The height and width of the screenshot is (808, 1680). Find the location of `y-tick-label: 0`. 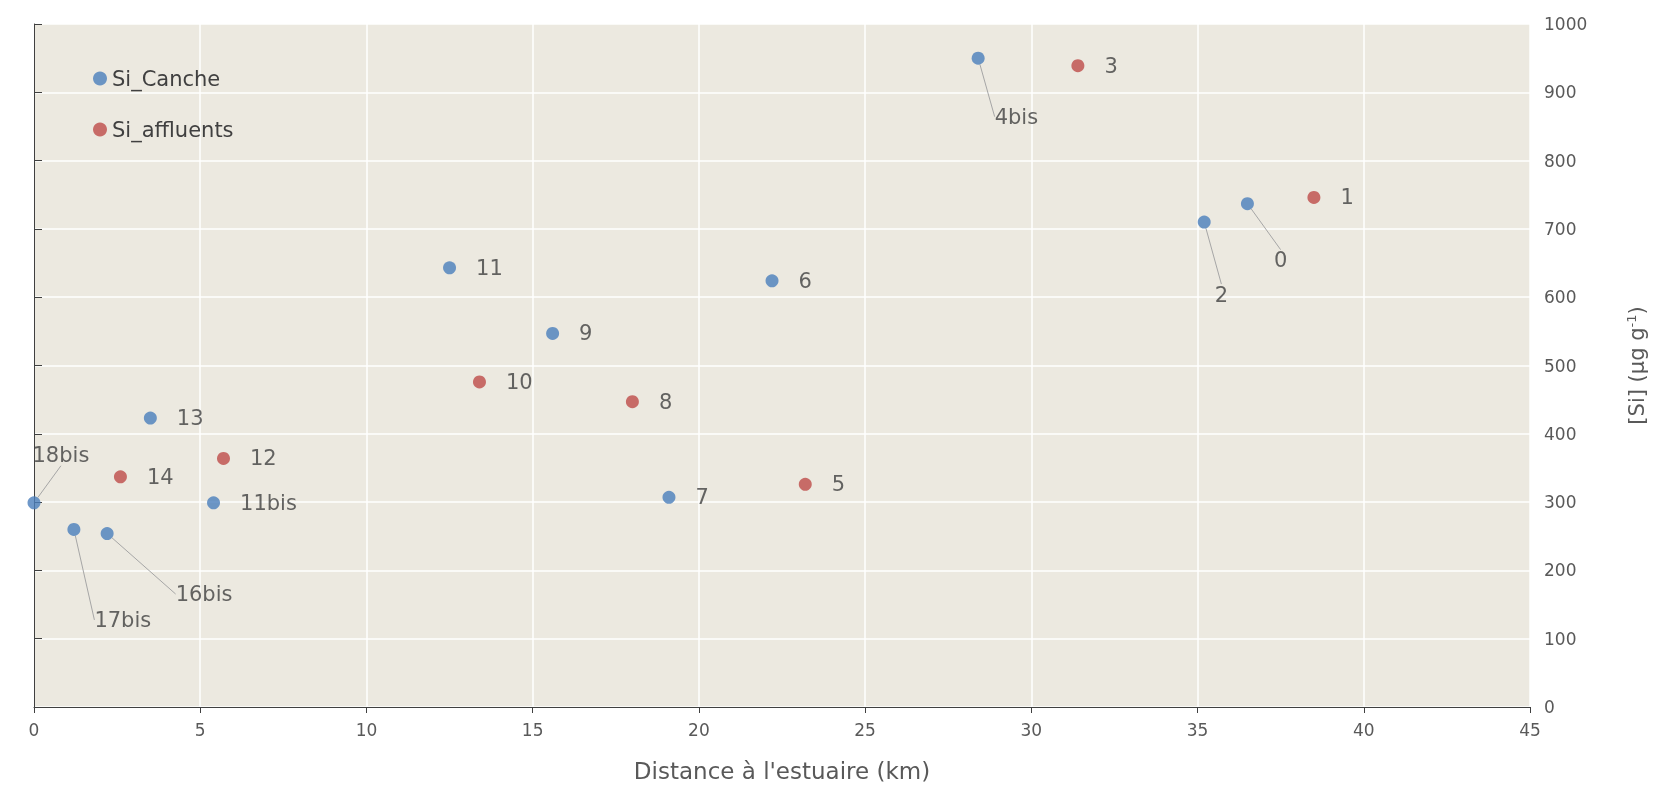

y-tick-label: 0 is located at coordinates (1549, 707).